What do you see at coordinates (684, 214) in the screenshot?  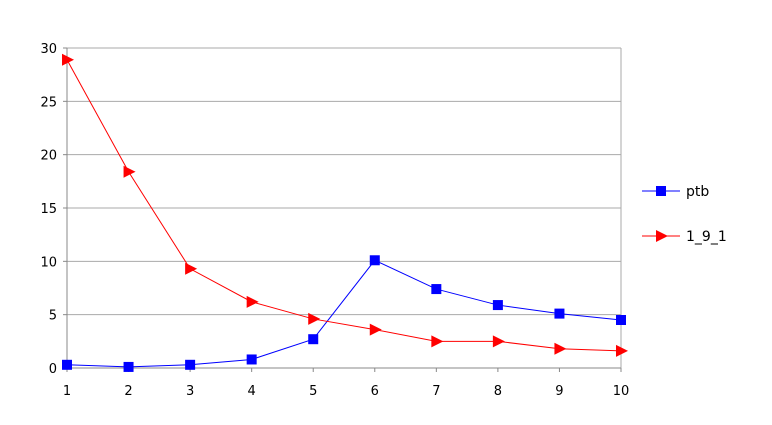 I see `legend: ptb 1_9_1` at bounding box center [684, 214].